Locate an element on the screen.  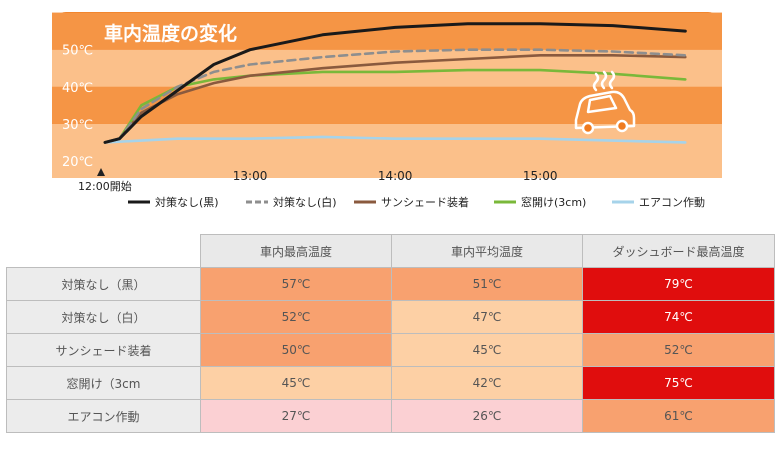
hot-car-icon is located at coordinates (605, 102).